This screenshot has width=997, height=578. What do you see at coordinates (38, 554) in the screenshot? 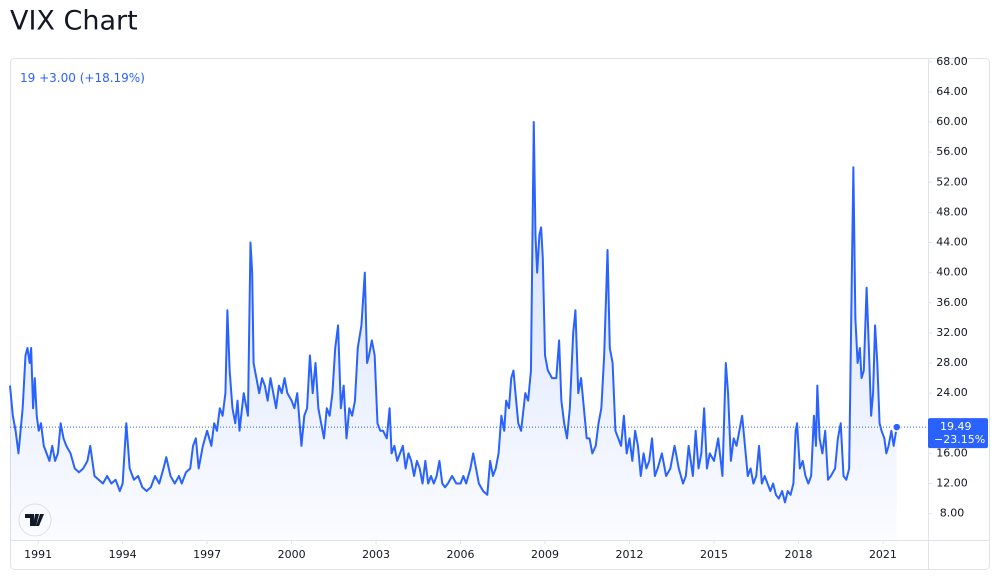
I see `x-tick-label: 1991` at bounding box center [38, 554].